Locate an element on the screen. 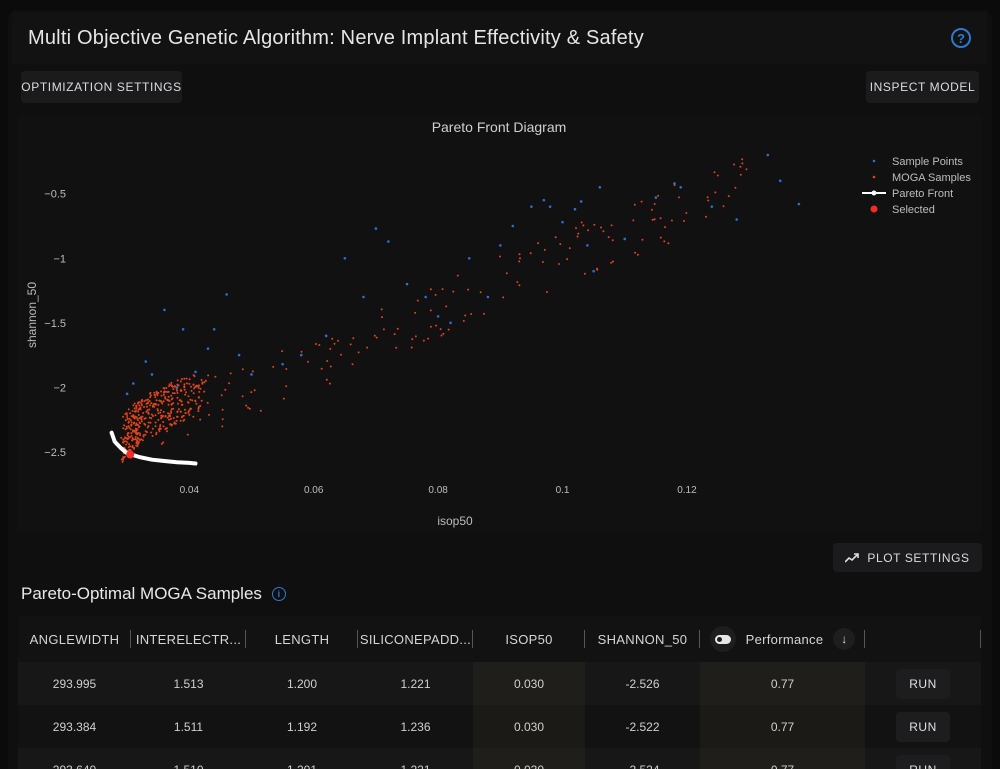 The height and width of the screenshot is (769, 1000). inspect-model-button: INSPECT MODEL is located at coordinates (922, 87).